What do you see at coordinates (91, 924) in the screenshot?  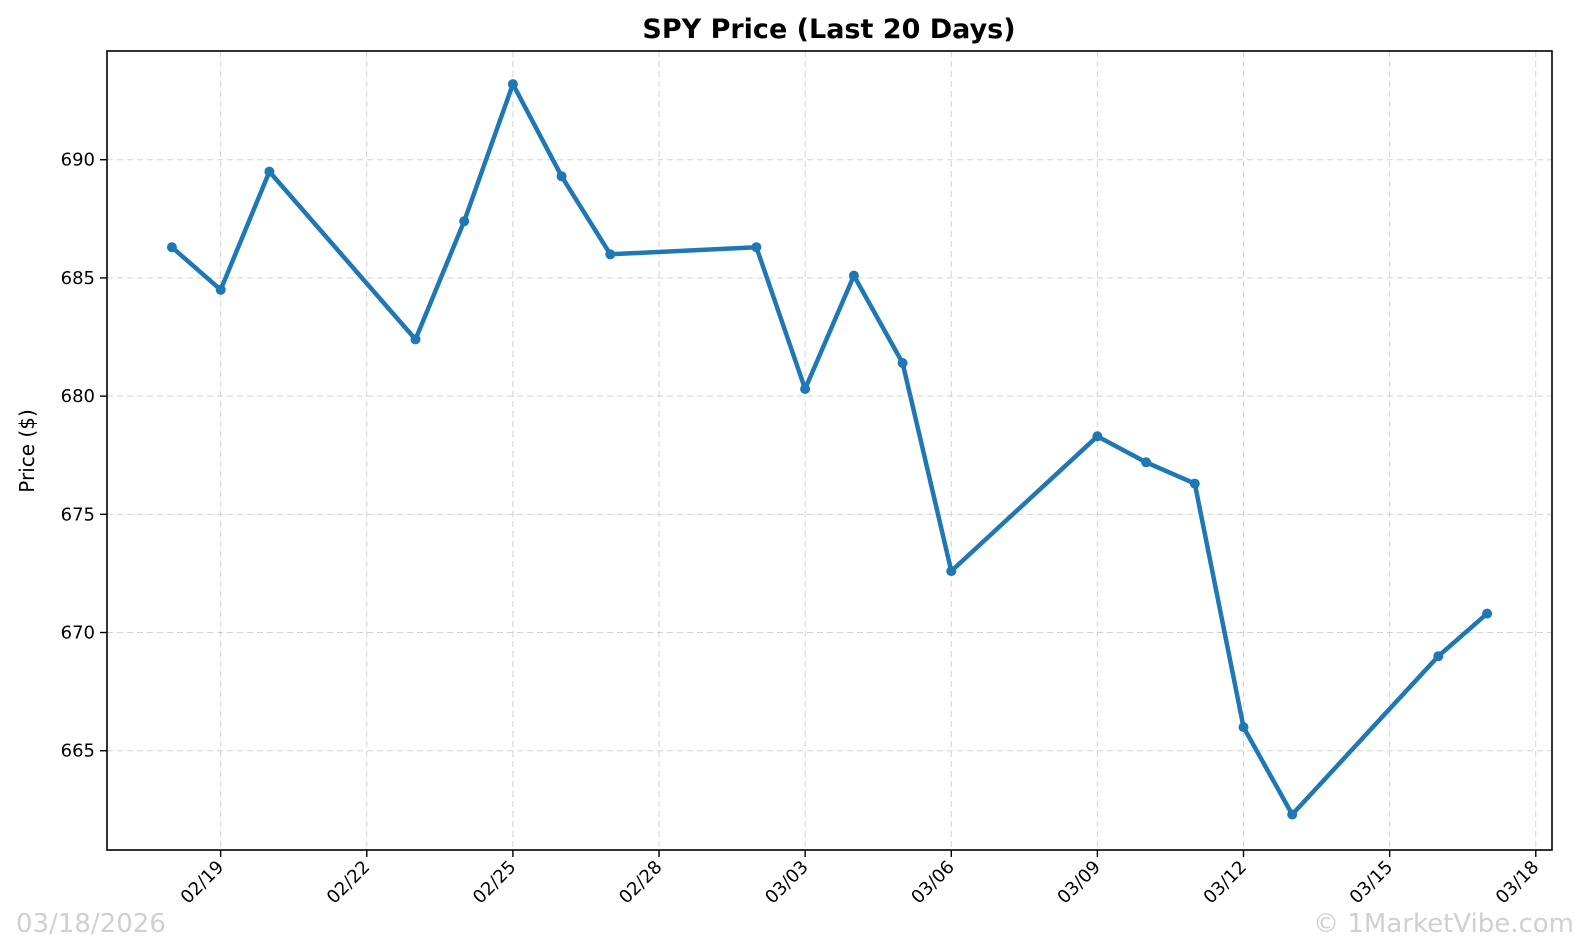 I see `footer-date: 03/18/2026` at bounding box center [91, 924].